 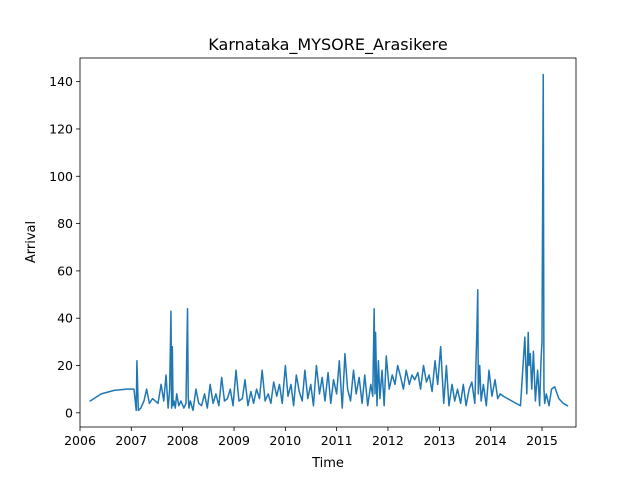 I want to click on x-axis-label: Time, so click(x=327, y=463).